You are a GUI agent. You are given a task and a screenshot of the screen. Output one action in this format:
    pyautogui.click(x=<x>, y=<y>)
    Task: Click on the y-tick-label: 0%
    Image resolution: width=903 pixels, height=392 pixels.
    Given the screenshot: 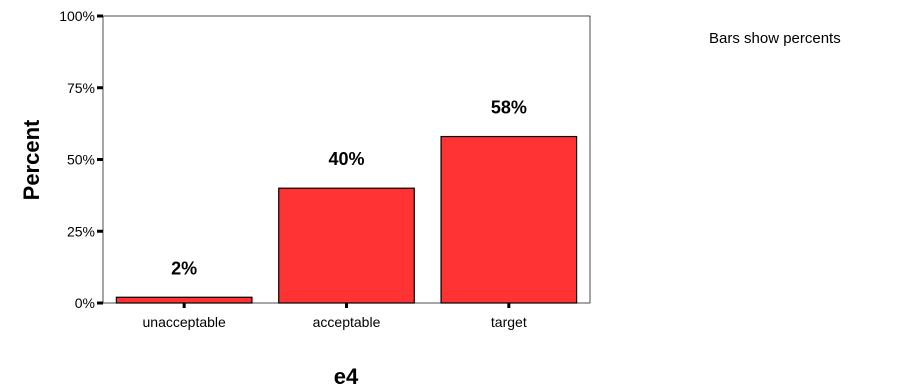 What is the action you would take?
    pyautogui.click(x=85, y=303)
    